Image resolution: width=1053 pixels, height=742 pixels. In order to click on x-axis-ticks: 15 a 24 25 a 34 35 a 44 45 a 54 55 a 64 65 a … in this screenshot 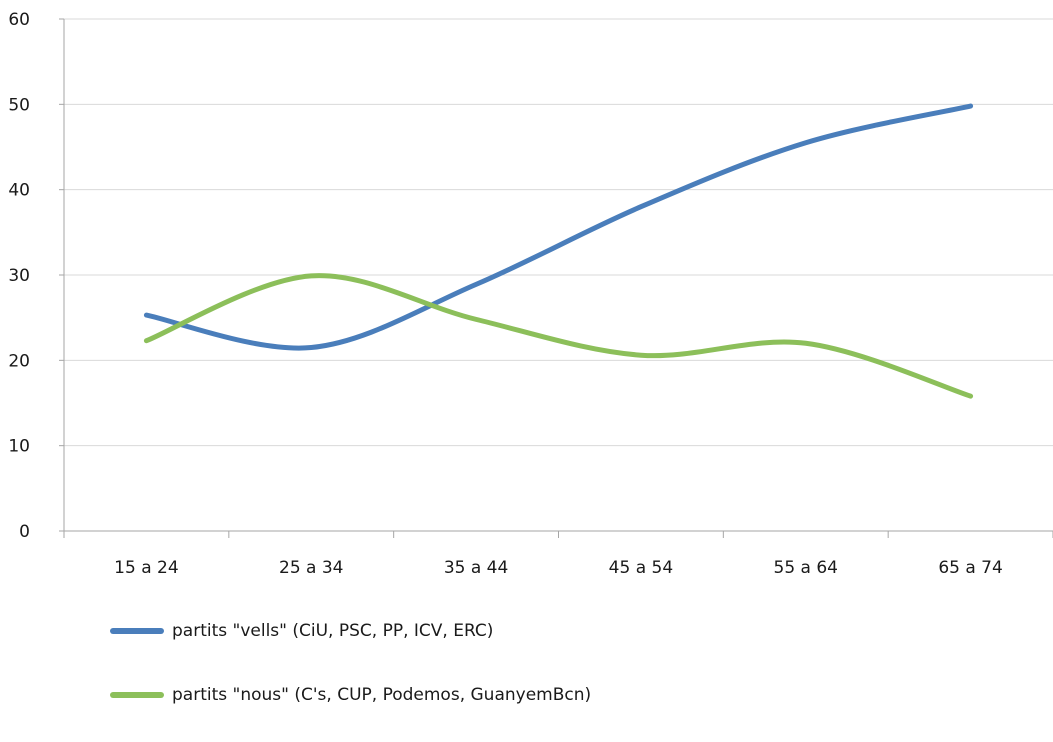, I will do `click(558, 568)`.